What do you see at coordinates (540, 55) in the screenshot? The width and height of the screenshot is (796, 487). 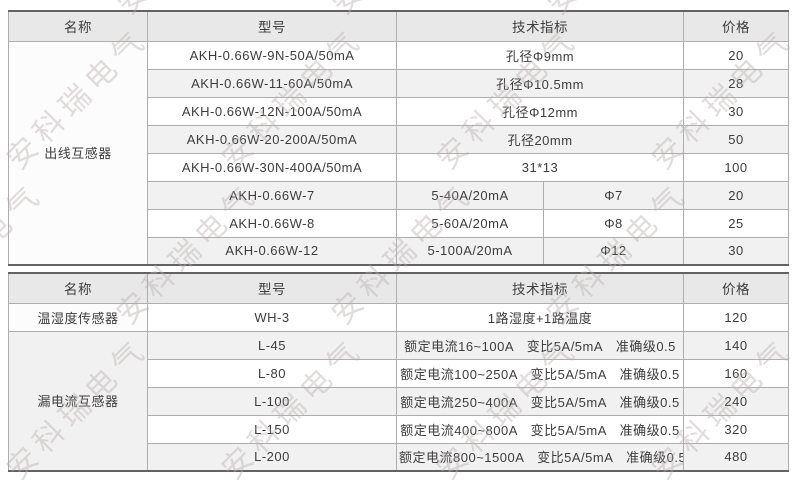 I see `tech-cell: 孔径Φ9mm` at bounding box center [540, 55].